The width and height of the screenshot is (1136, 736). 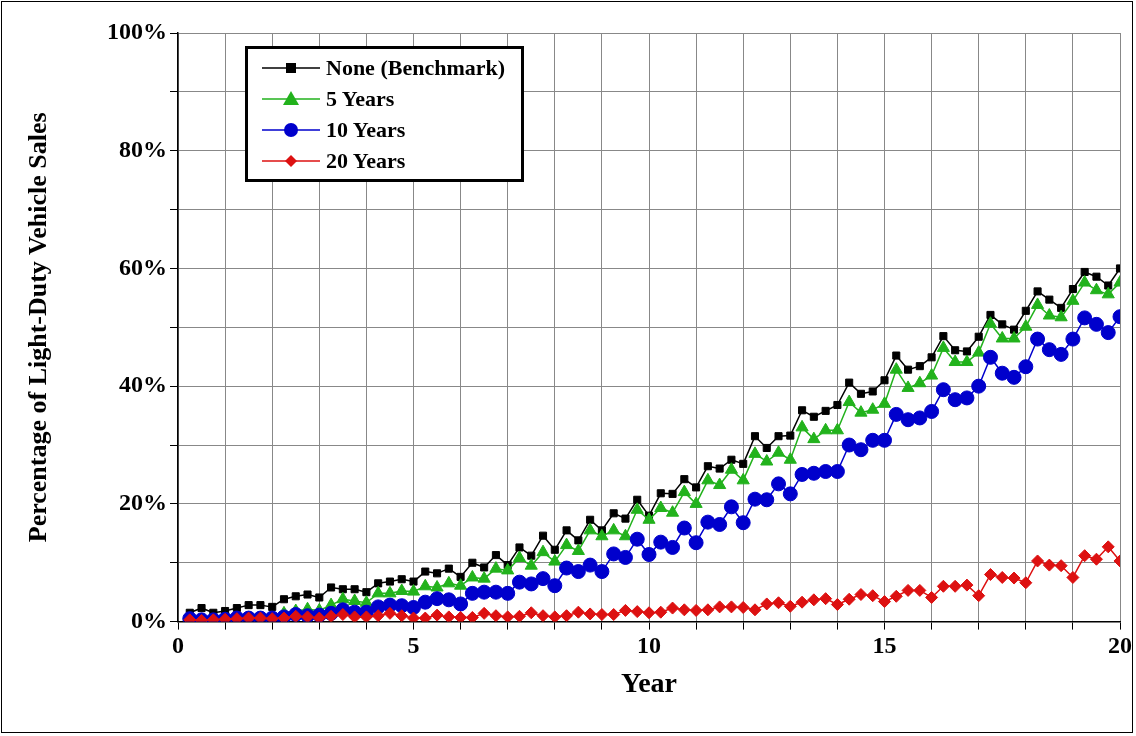 What do you see at coordinates (143, 148) in the screenshot?
I see `y-tick-label: 80%` at bounding box center [143, 148].